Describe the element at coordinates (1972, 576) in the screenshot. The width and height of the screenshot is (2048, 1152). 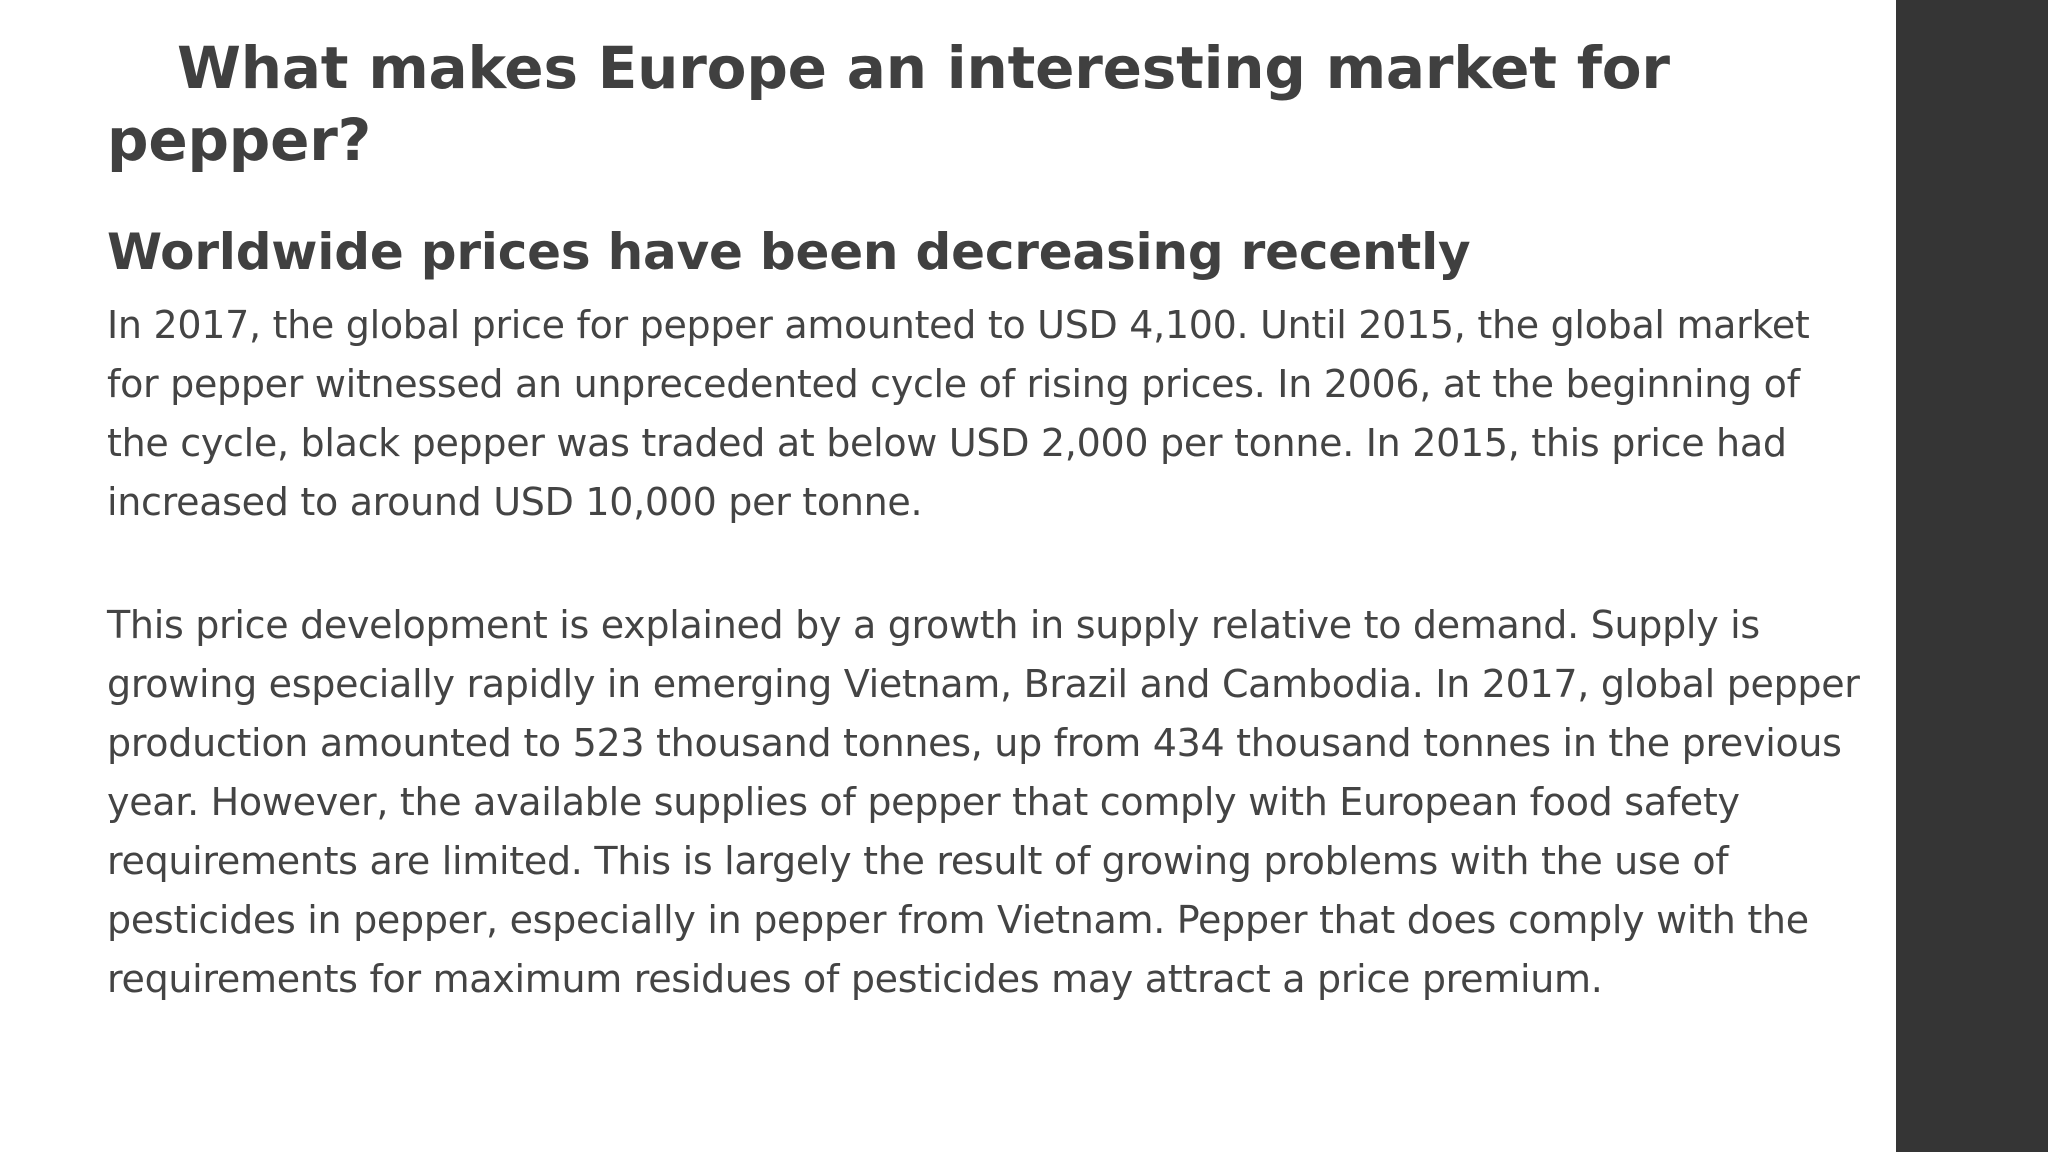
I see `right-sidebar-panel` at that location.